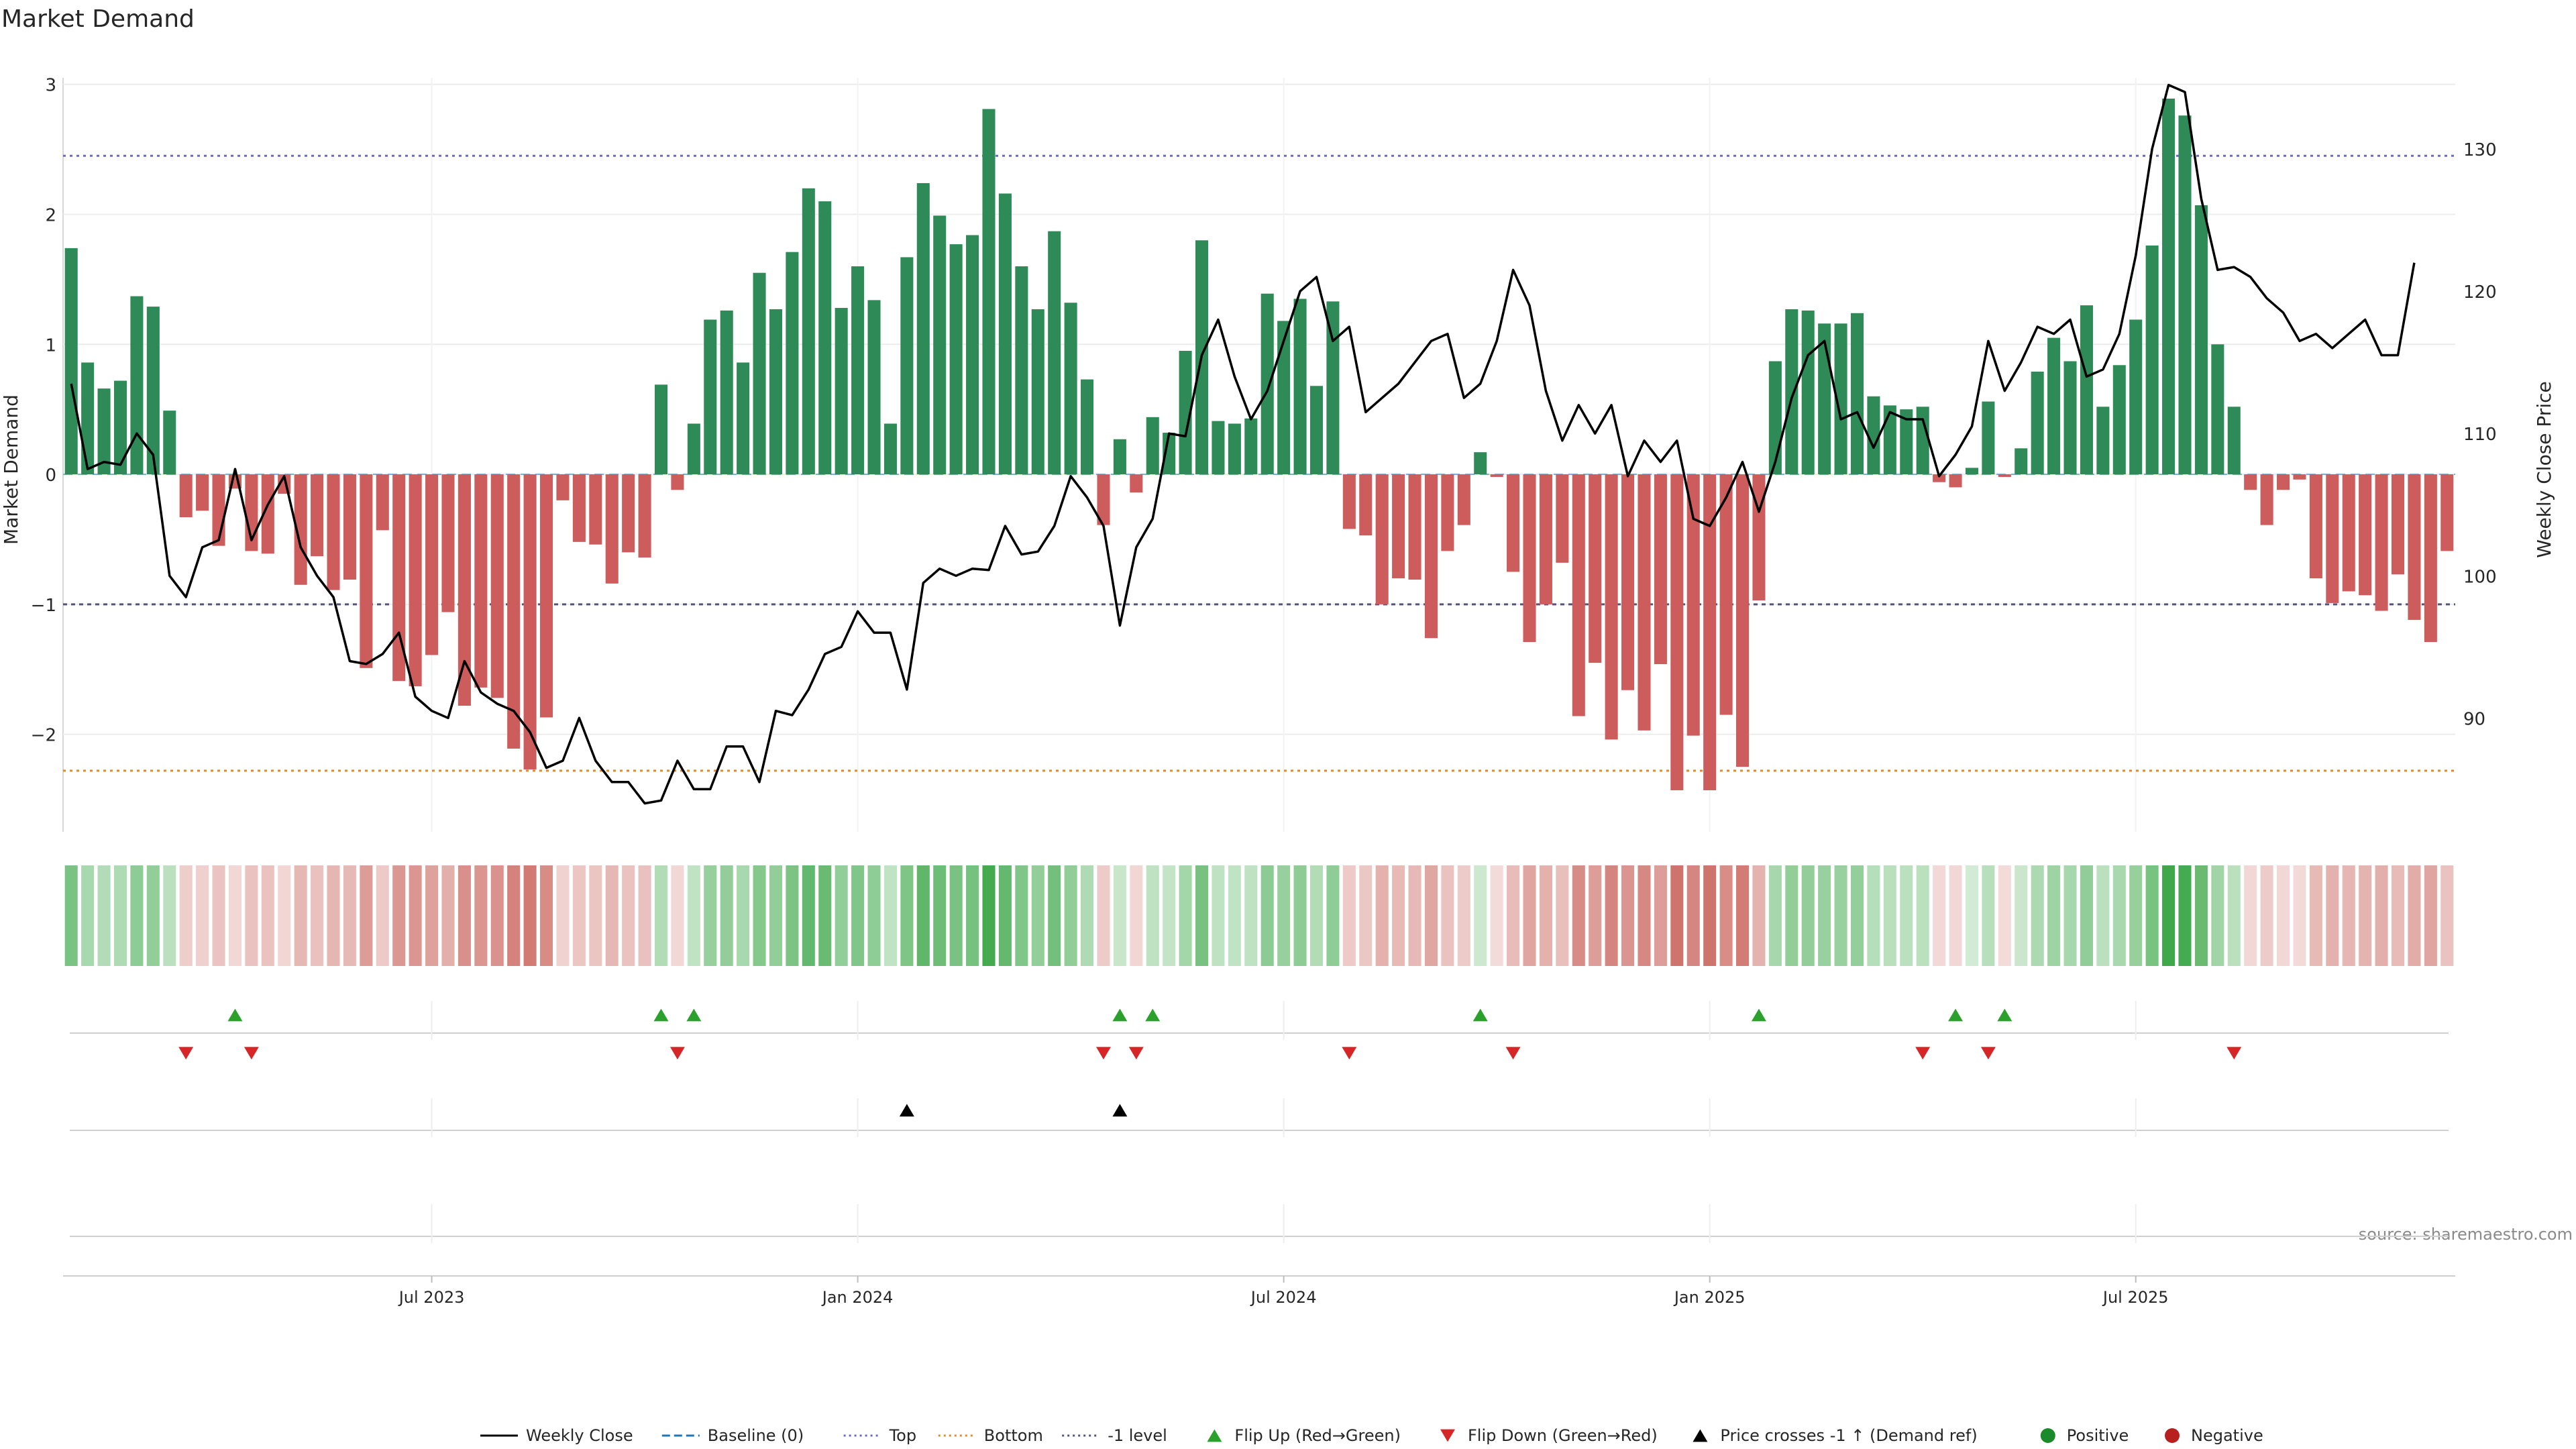 The image size is (2576, 1449). Describe the element at coordinates (50, 476) in the screenshot. I see `y-tick-left-label: 0` at that location.